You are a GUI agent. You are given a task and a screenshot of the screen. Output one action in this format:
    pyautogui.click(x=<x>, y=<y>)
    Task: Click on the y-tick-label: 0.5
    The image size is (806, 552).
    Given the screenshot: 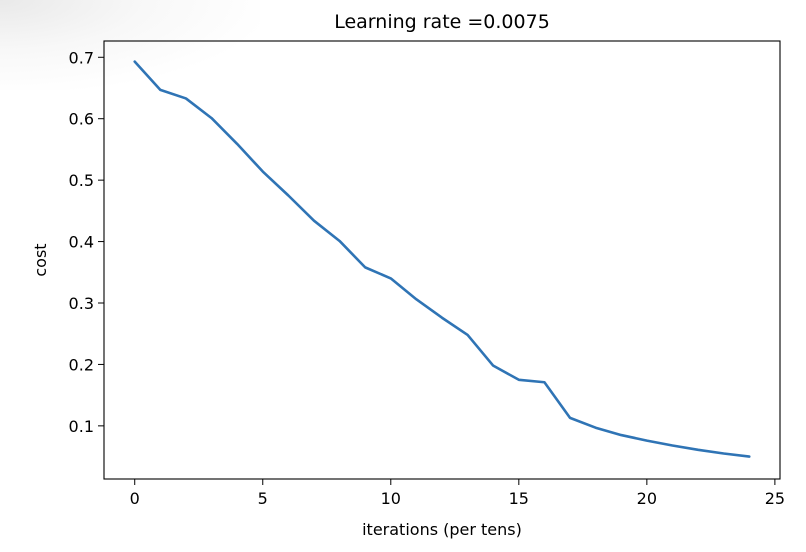 What is the action you would take?
    pyautogui.click(x=81, y=180)
    